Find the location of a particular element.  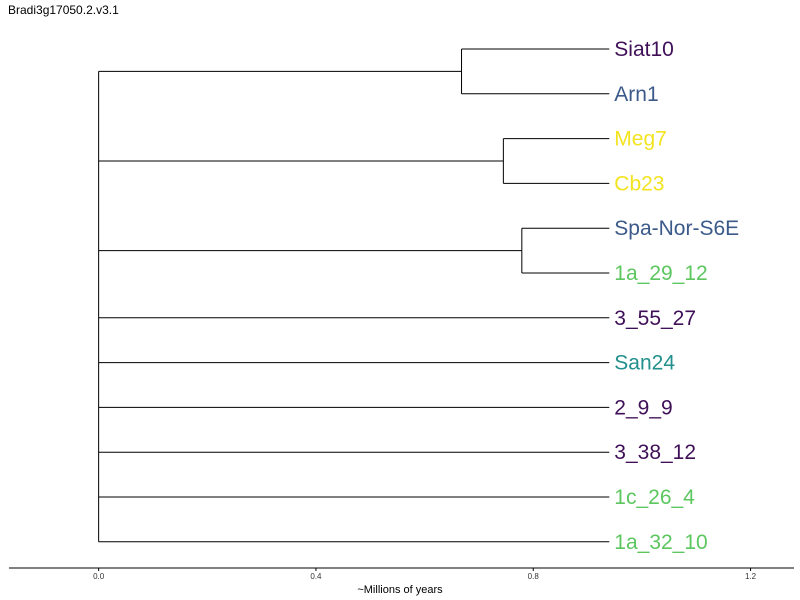

tip-label: 1c_26_4 is located at coordinates (654, 497).